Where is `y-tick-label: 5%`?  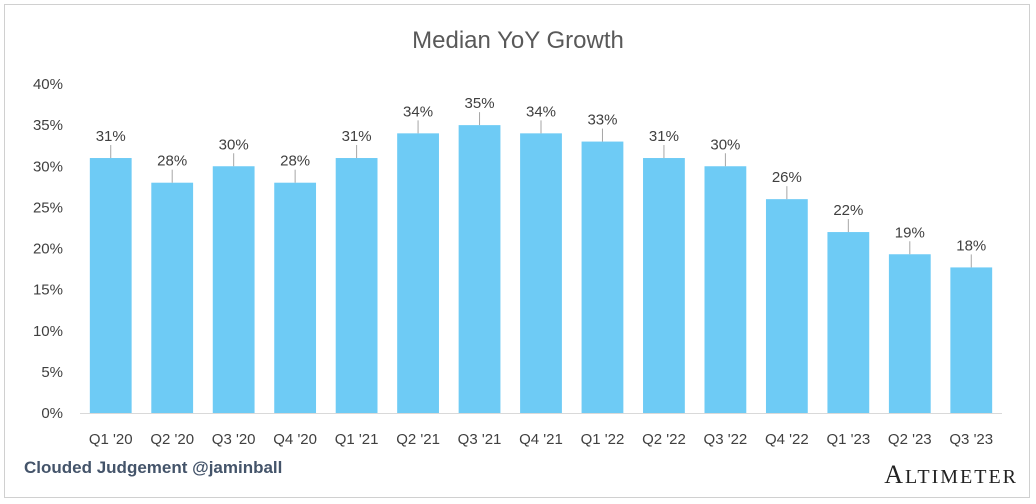
y-tick-label: 5% is located at coordinates (52, 372).